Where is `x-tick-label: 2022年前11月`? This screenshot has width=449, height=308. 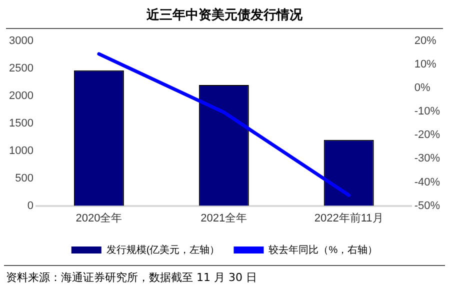 x-tick-label: 2022年前11月 is located at coordinates (349, 218).